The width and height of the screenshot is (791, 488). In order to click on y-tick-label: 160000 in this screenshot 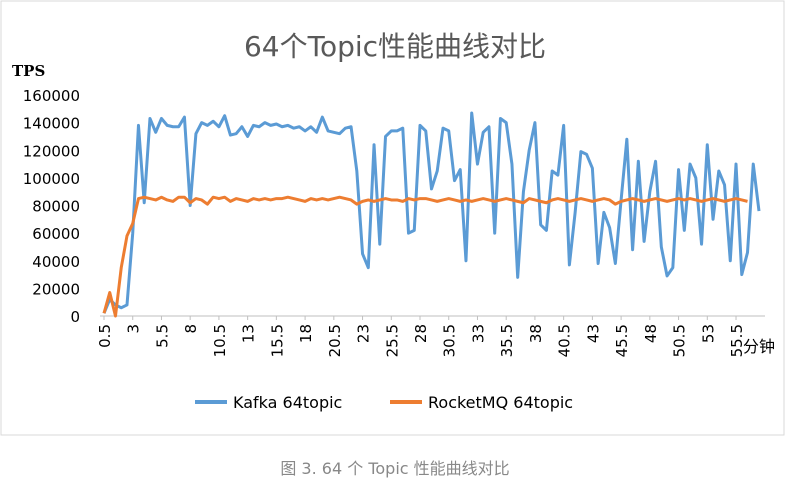, I will do `click(51, 96)`.